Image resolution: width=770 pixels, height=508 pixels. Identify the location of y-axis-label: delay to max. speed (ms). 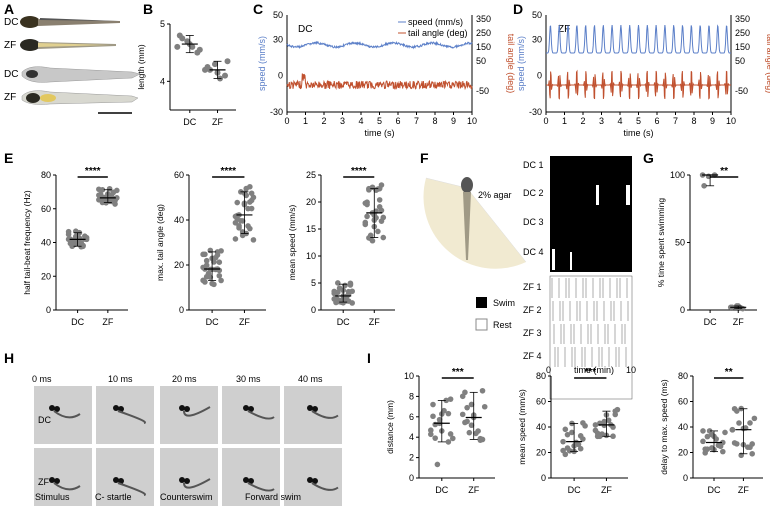
(664, 427).